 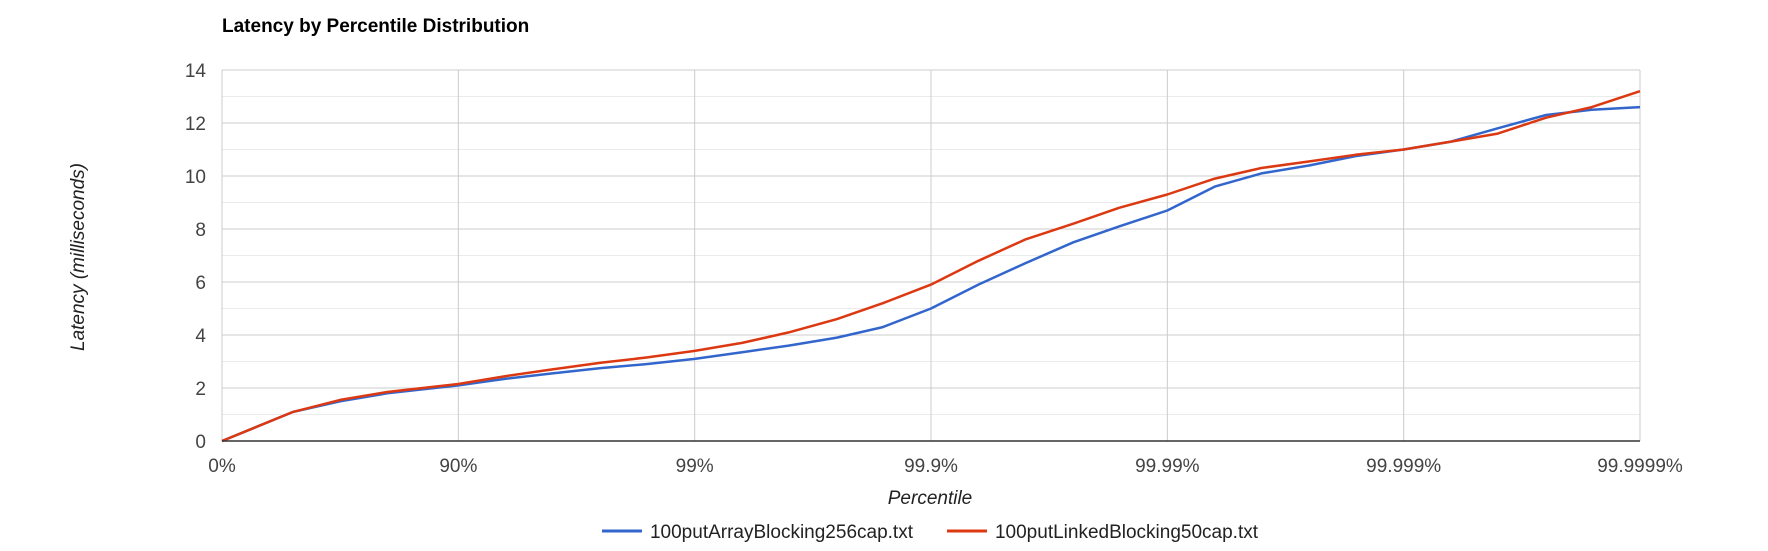 I want to click on y-tick-label: 10, so click(x=195, y=177).